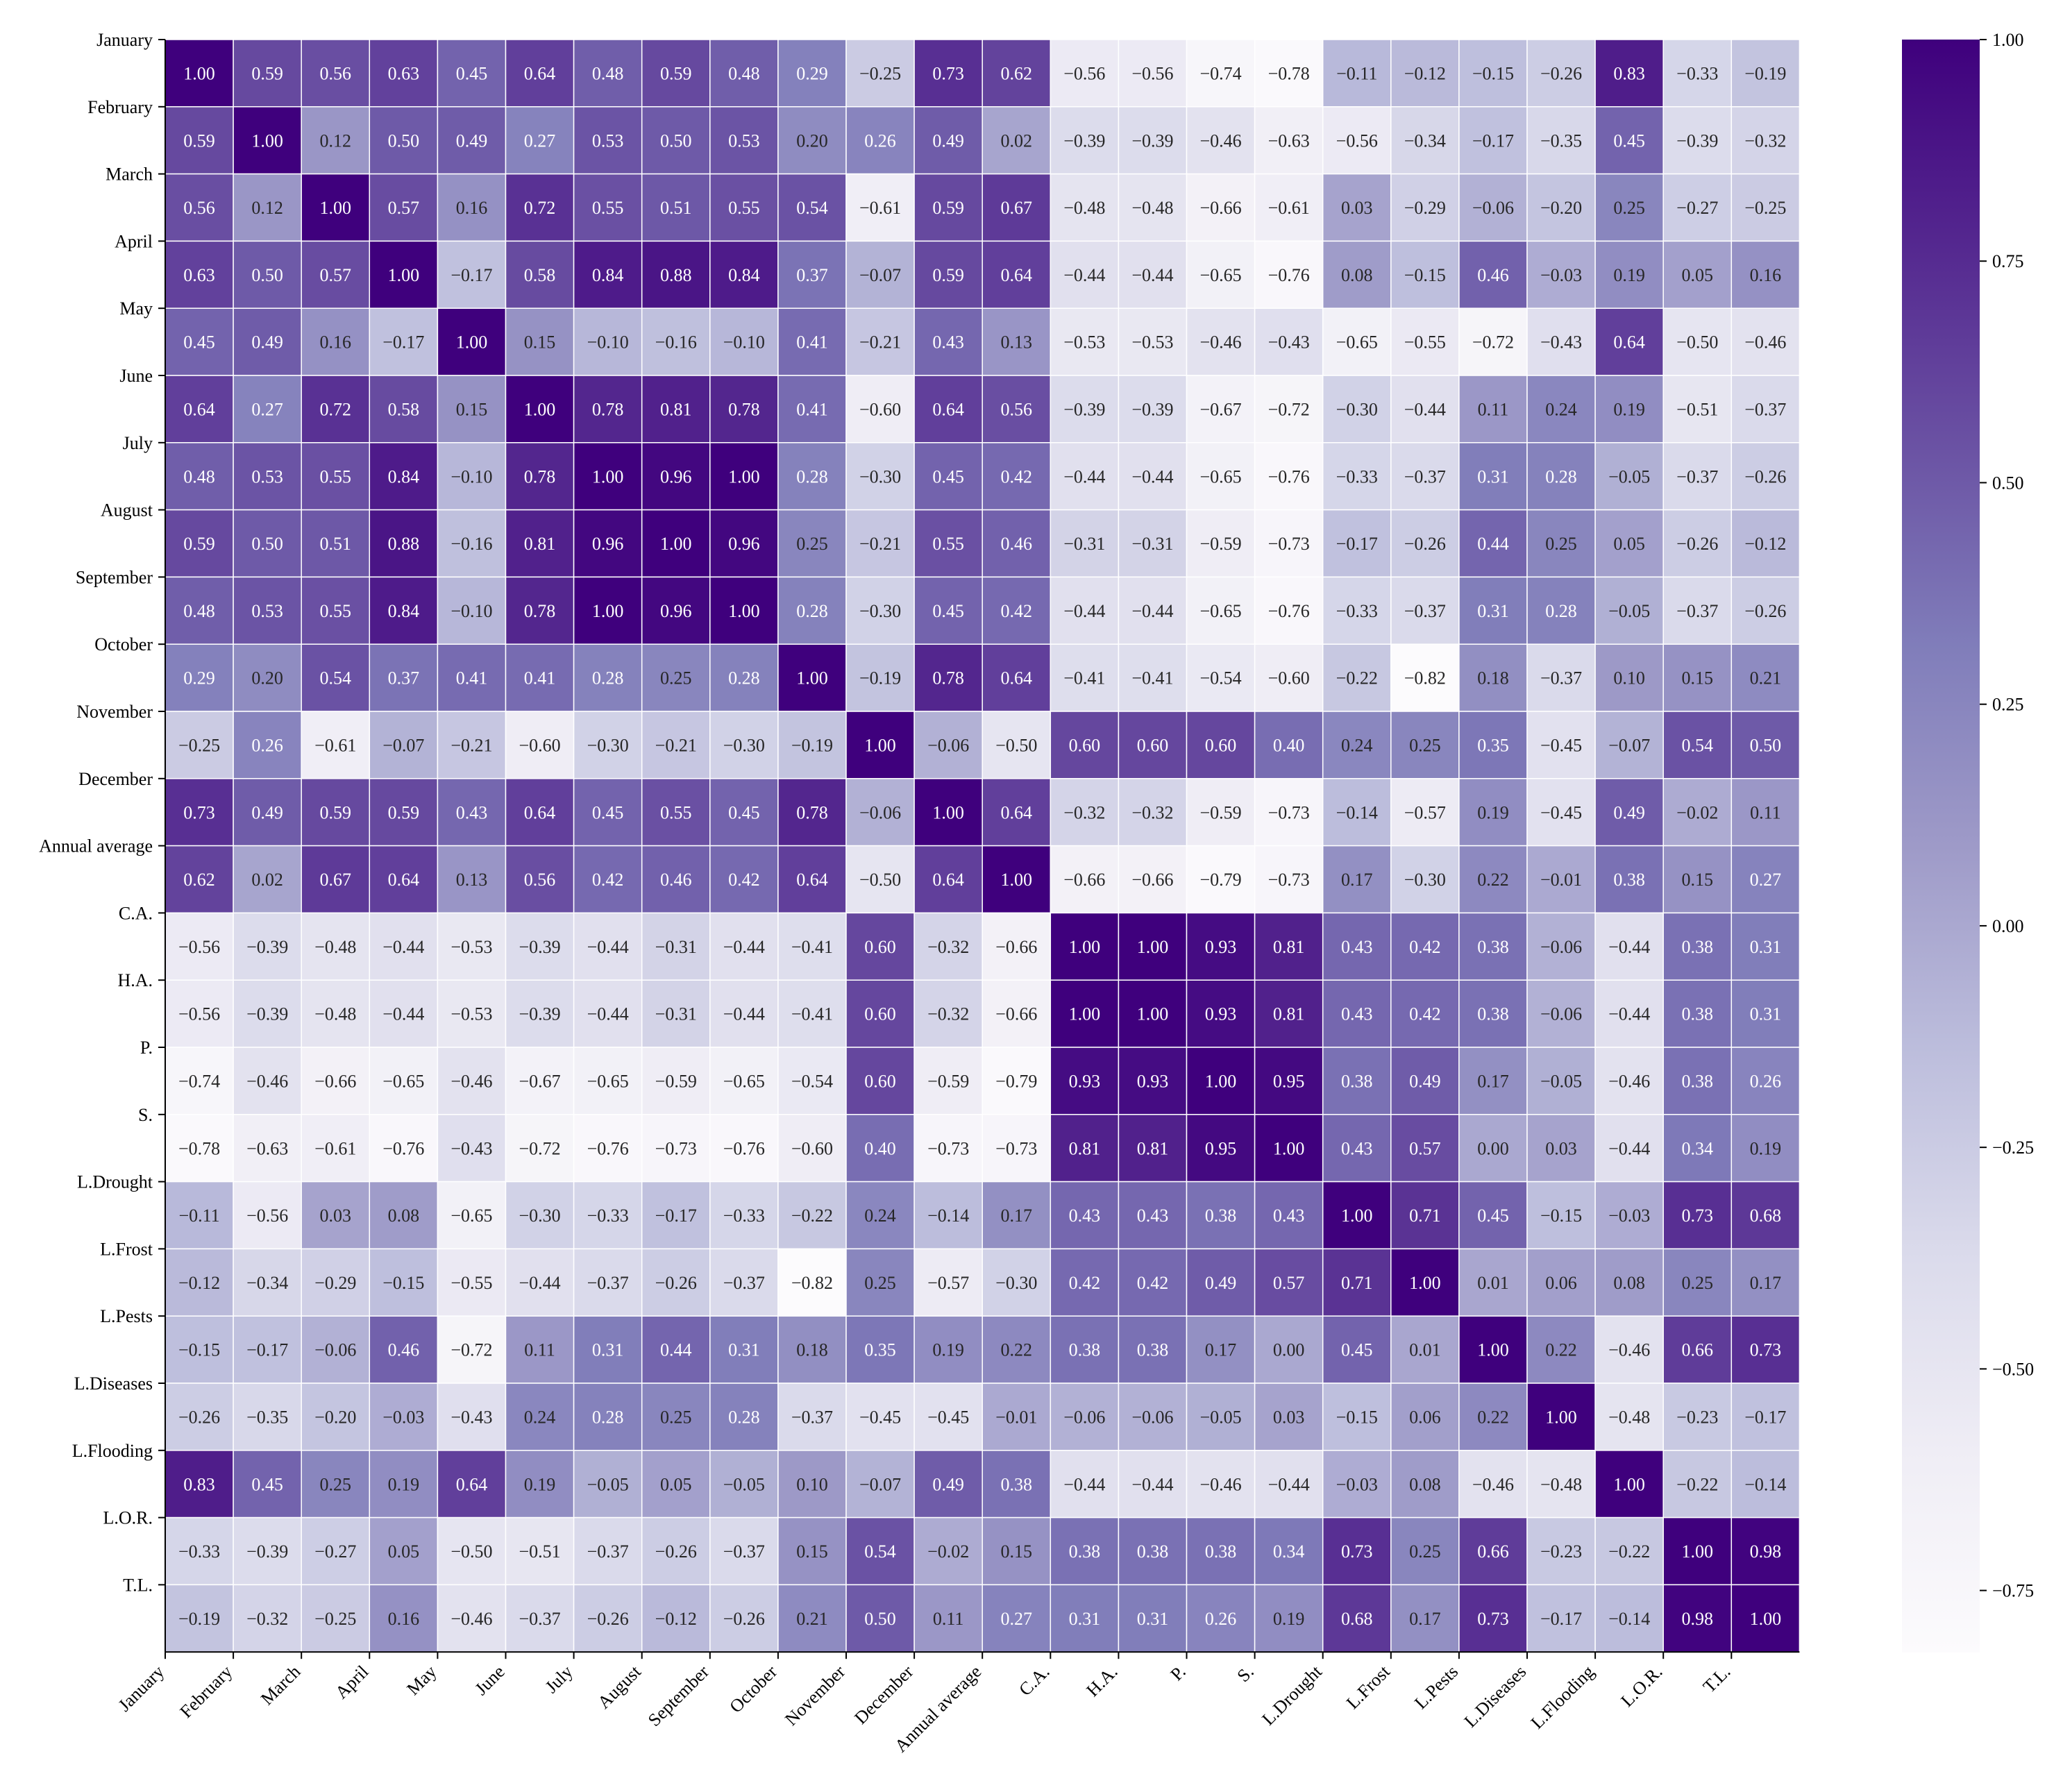 The height and width of the screenshot is (1792, 2063). Describe the element at coordinates (404, 1216) in the screenshot. I see `cell-value-label: 0.08` at that location.